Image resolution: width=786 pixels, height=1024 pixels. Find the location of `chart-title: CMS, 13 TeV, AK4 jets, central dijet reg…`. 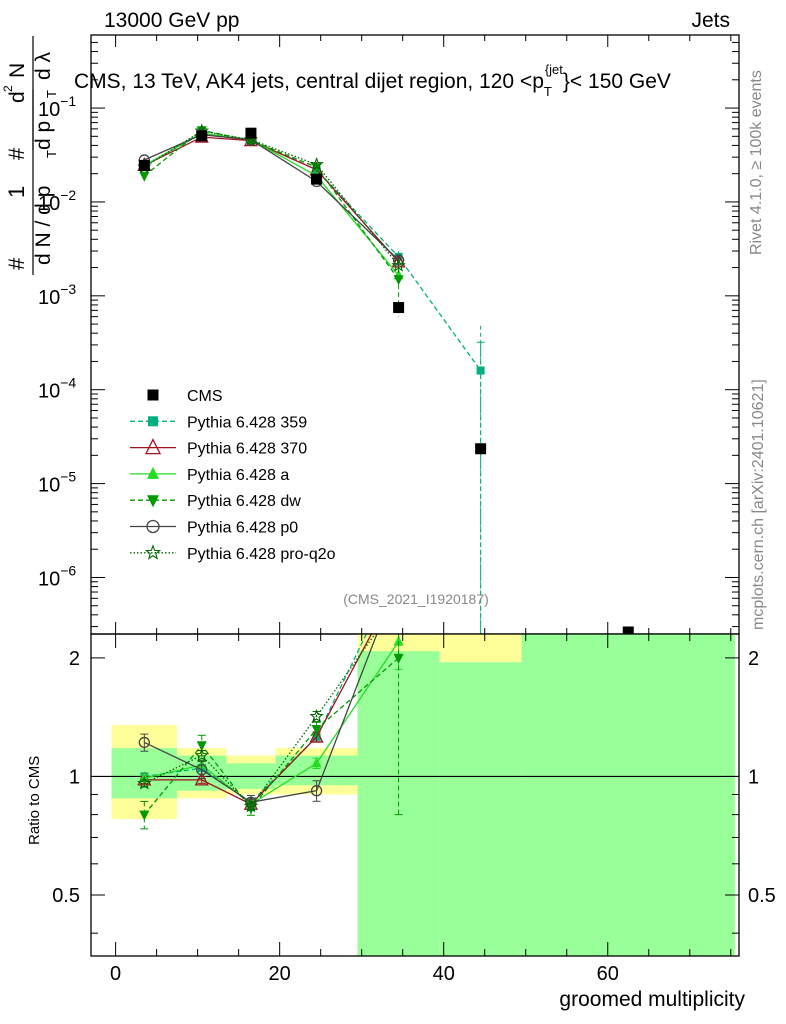

chart-title: CMS, 13 TeV, AK4 jets, central dijet reg… is located at coordinates (372, 80).